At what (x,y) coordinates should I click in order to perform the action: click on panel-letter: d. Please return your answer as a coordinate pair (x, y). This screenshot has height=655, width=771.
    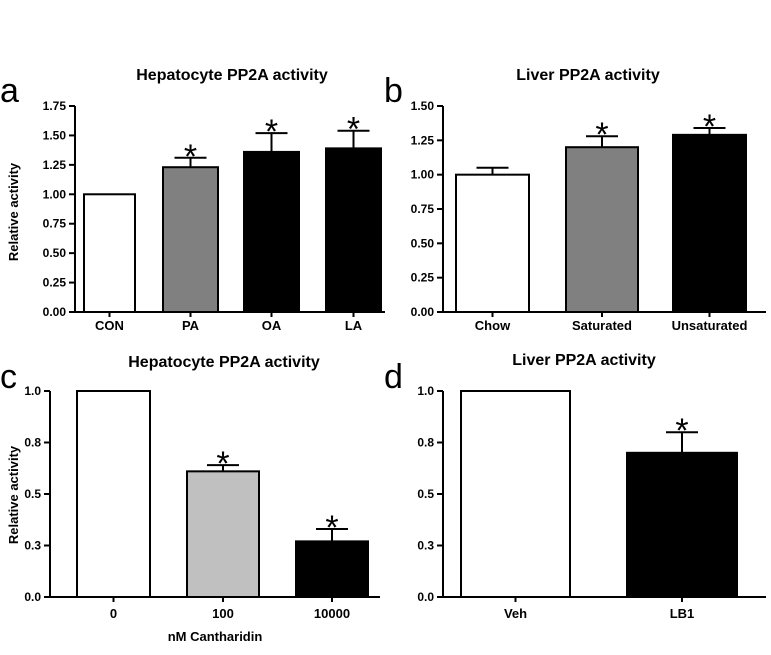
    Looking at the image, I should click on (393, 377).